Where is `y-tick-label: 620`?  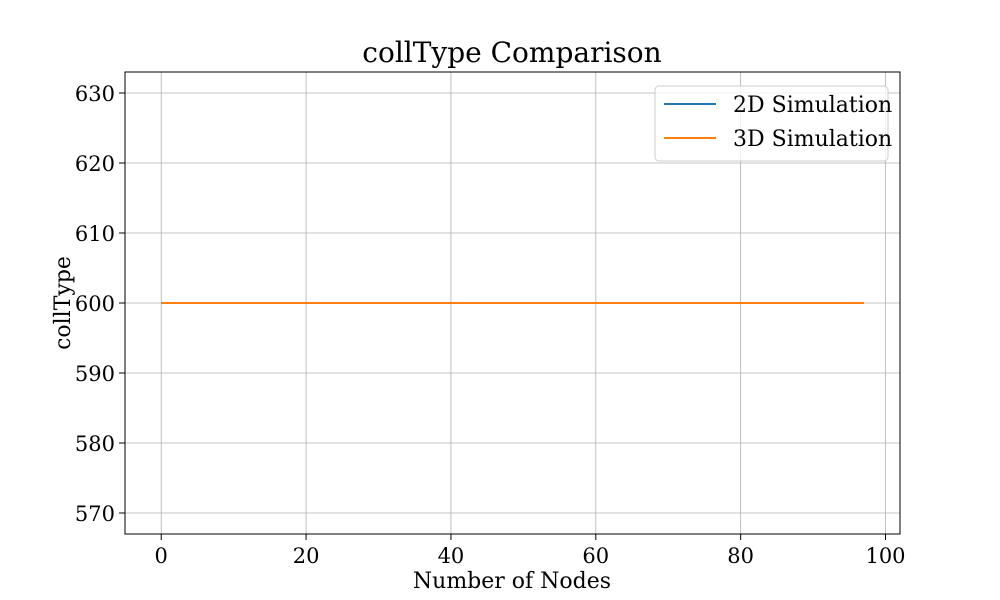 y-tick-label: 620 is located at coordinates (95, 164).